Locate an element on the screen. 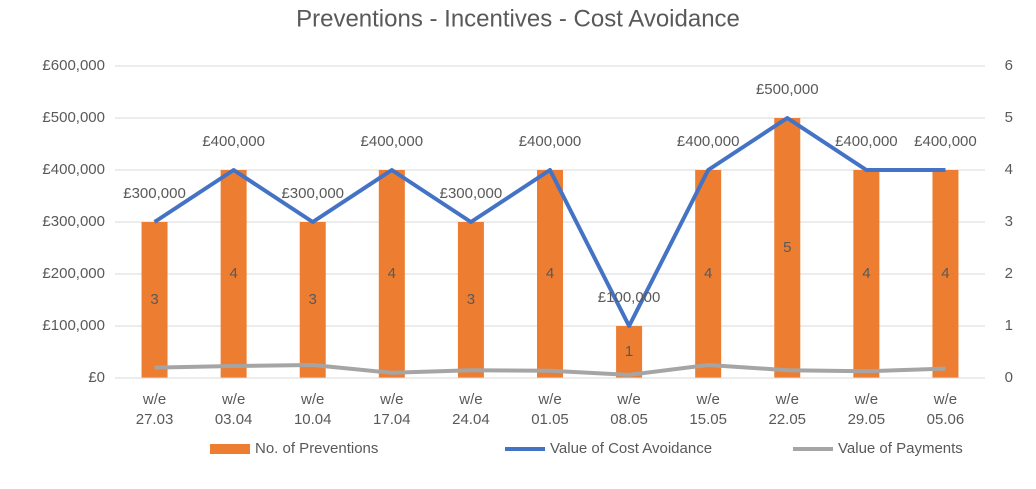 Image resolution: width=1036 pixels, height=489 pixels. x-tick-label: w/e 27.03 is located at coordinates (154, 409).